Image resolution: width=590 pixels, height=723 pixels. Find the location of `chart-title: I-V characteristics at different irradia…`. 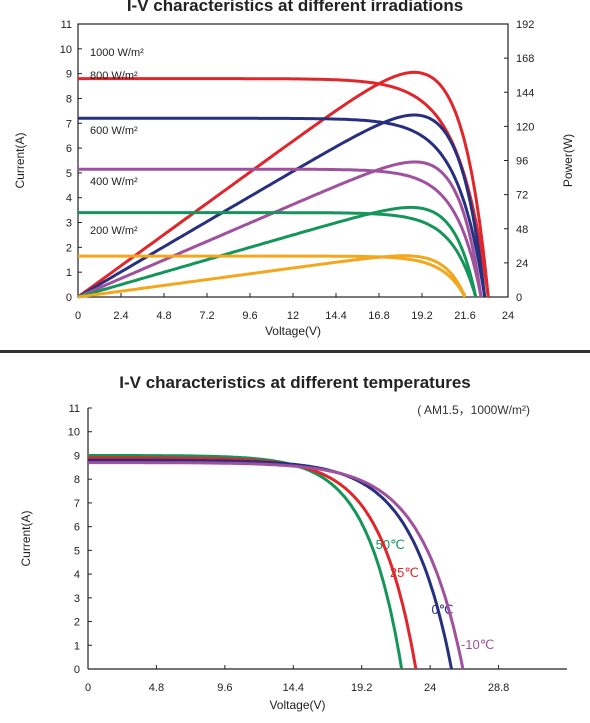

chart-title: I-V characteristics at different irradia… is located at coordinates (295, 7).